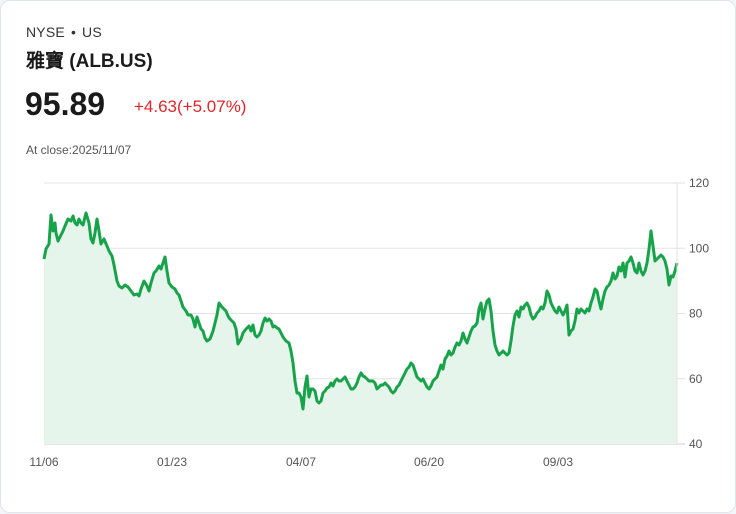 The width and height of the screenshot is (736, 514). Describe the element at coordinates (699, 183) in the screenshot. I see `y-tick-label: 120` at that location.